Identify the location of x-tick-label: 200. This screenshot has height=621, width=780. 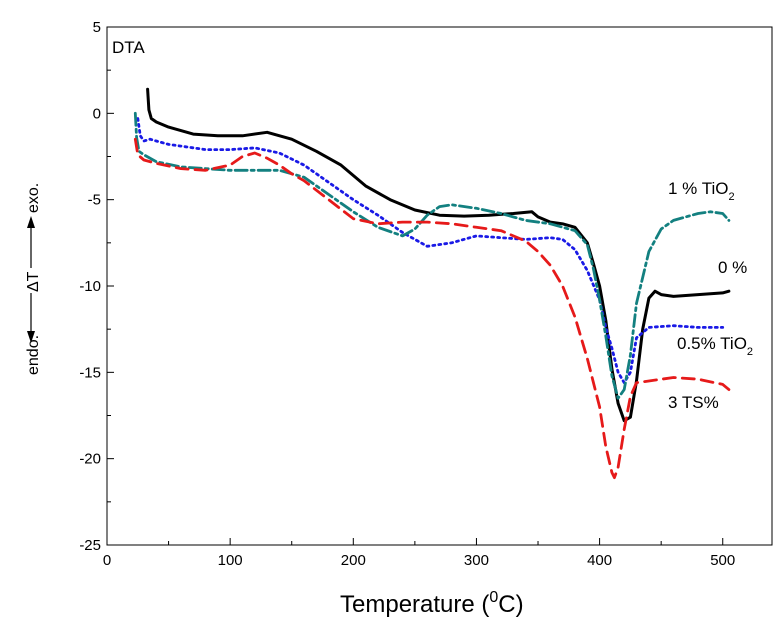
(353, 560).